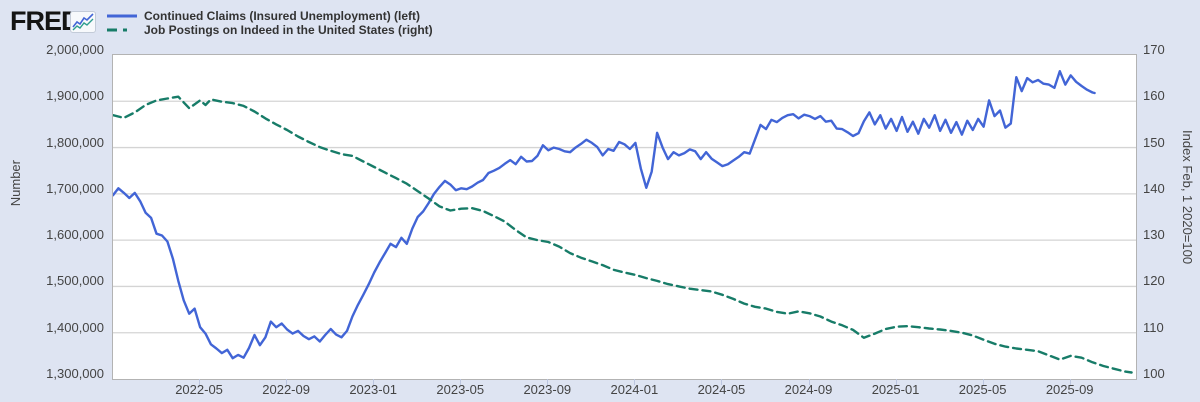  I want to click on left-axis-tick-label: 1,800,000, so click(75, 142).